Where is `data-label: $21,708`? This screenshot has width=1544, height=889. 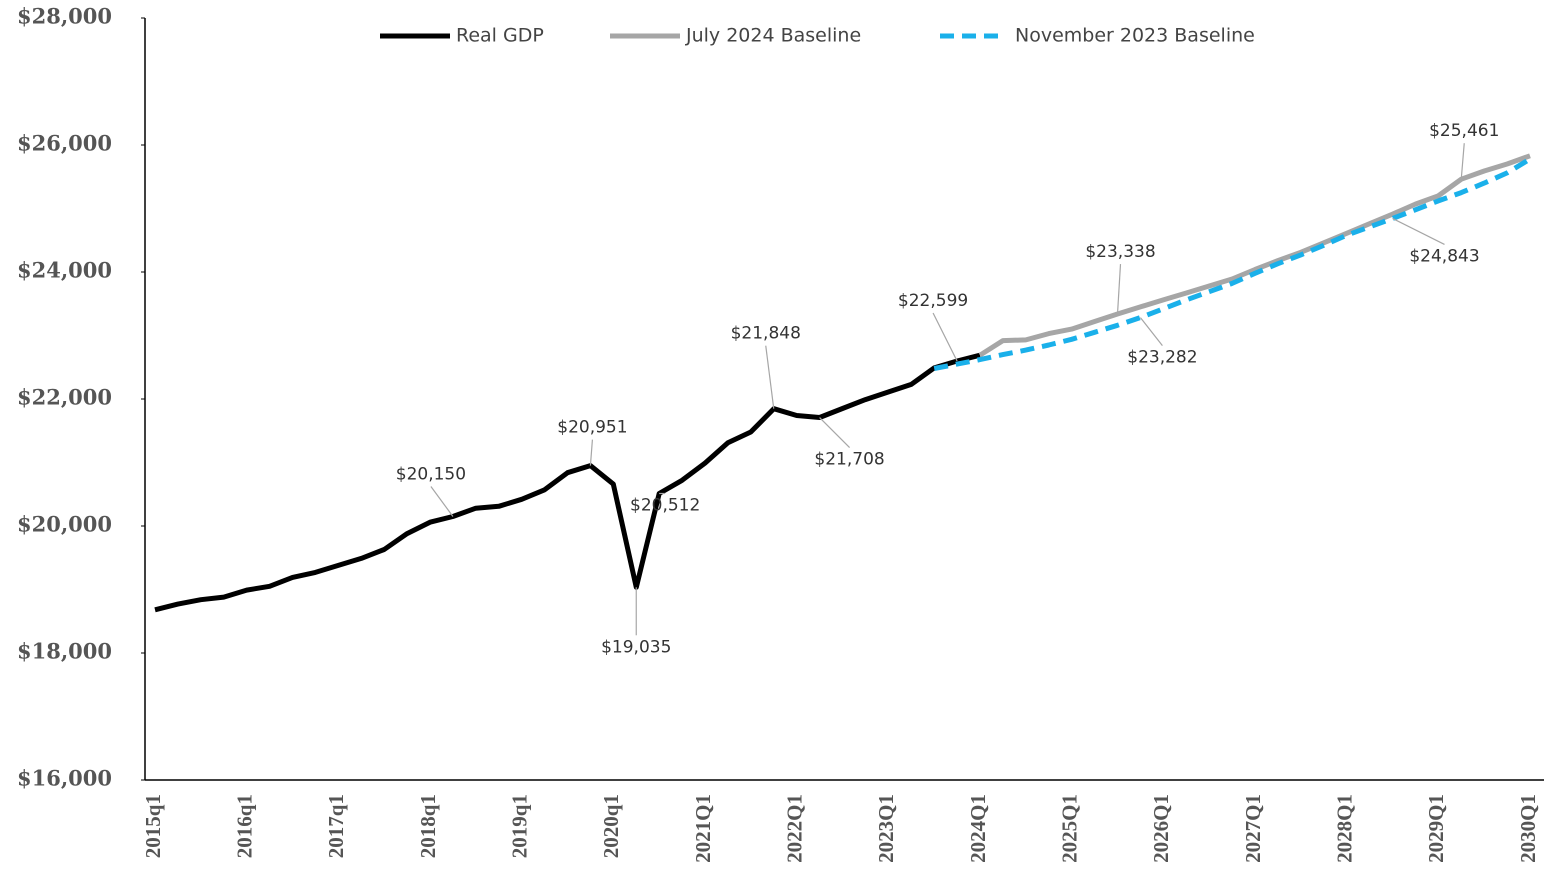
data-label: $21,708 is located at coordinates (849, 460).